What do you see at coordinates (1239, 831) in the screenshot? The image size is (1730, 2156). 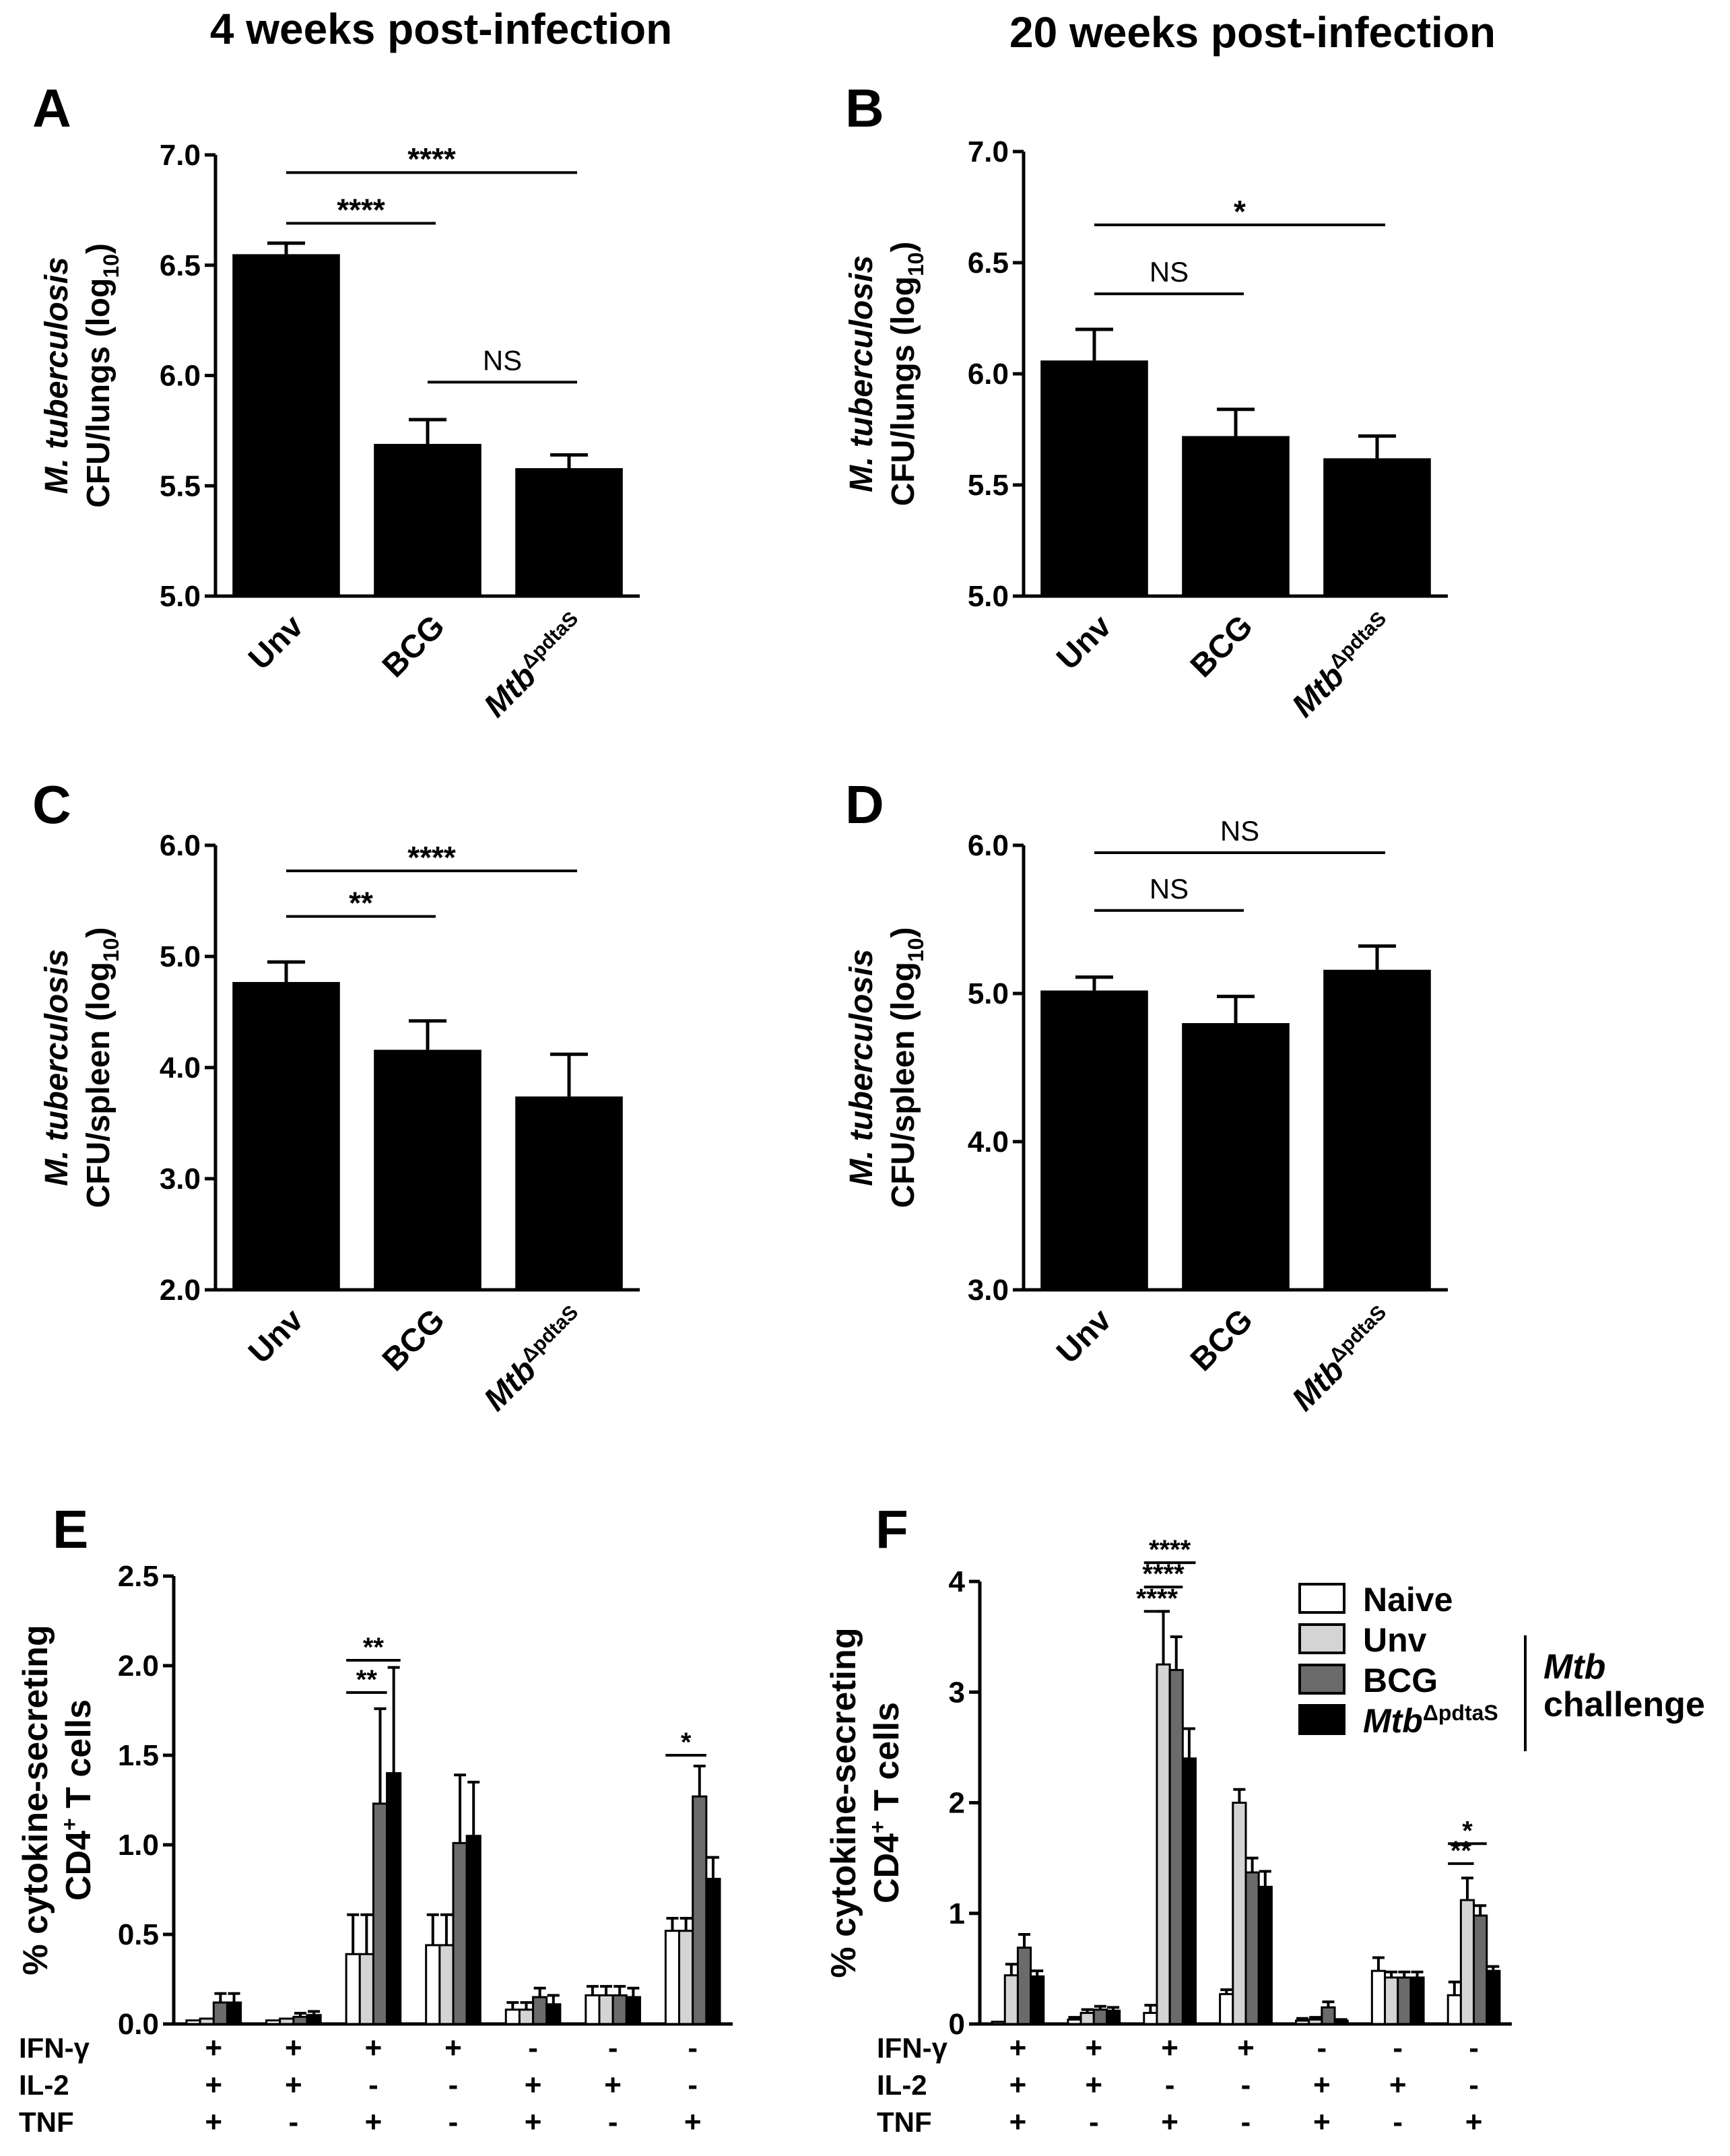 I see `significance-label: NS` at bounding box center [1239, 831].